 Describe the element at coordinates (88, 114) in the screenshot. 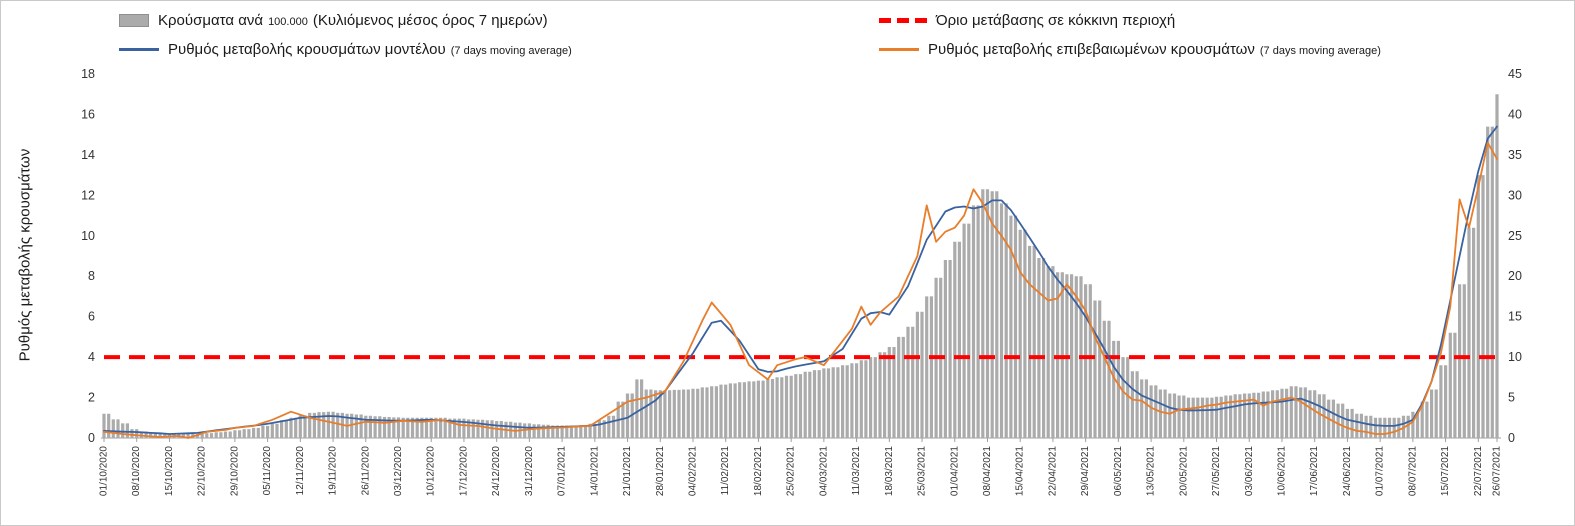

I see `left-axis-tick-label: 16` at that location.